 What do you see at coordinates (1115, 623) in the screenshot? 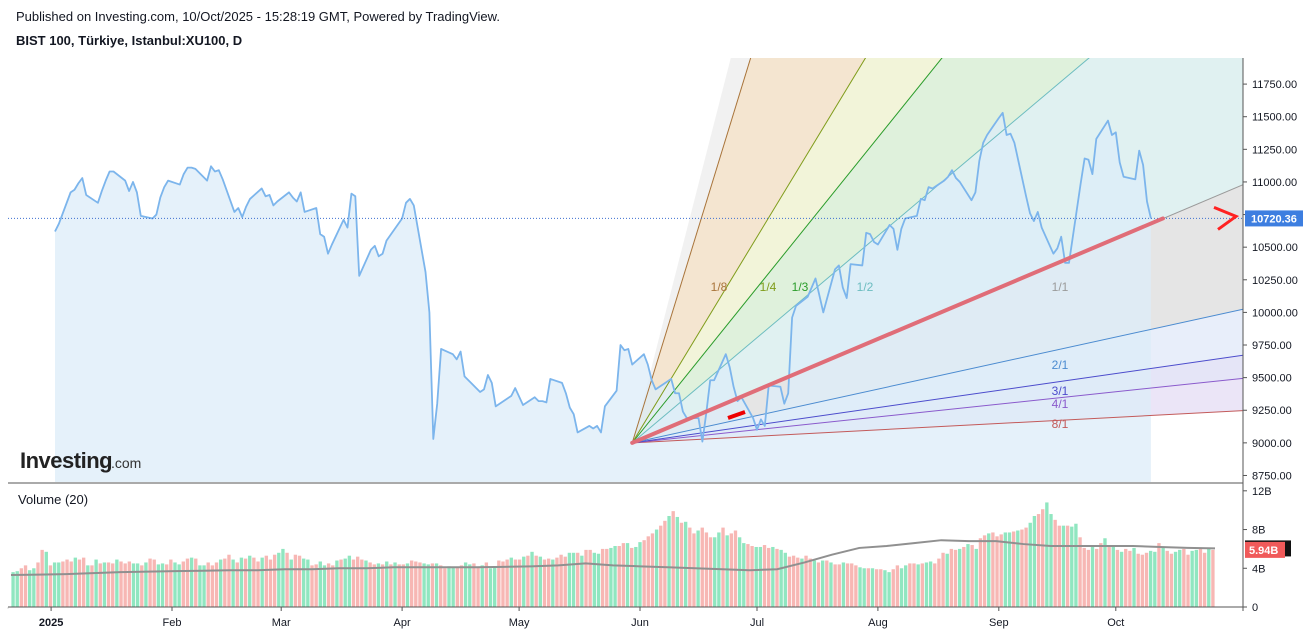
I see `x-tick-label: Oct` at bounding box center [1115, 623].